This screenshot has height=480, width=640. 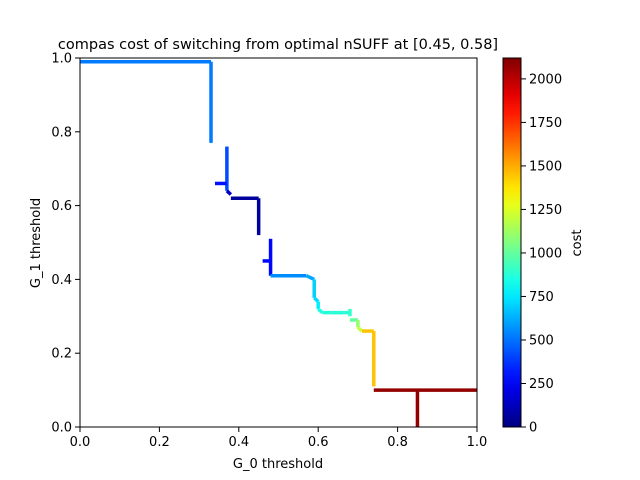 What do you see at coordinates (397, 442) in the screenshot?
I see `x-tick-label: 0.8` at bounding box center [397, 442].